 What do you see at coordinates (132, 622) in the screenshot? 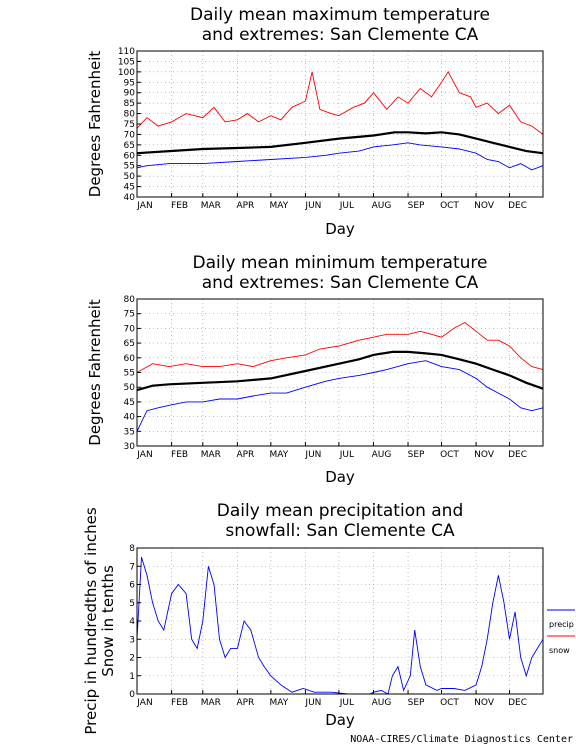
I see `y-tick-label: 4` at bounding box center [132, 622].